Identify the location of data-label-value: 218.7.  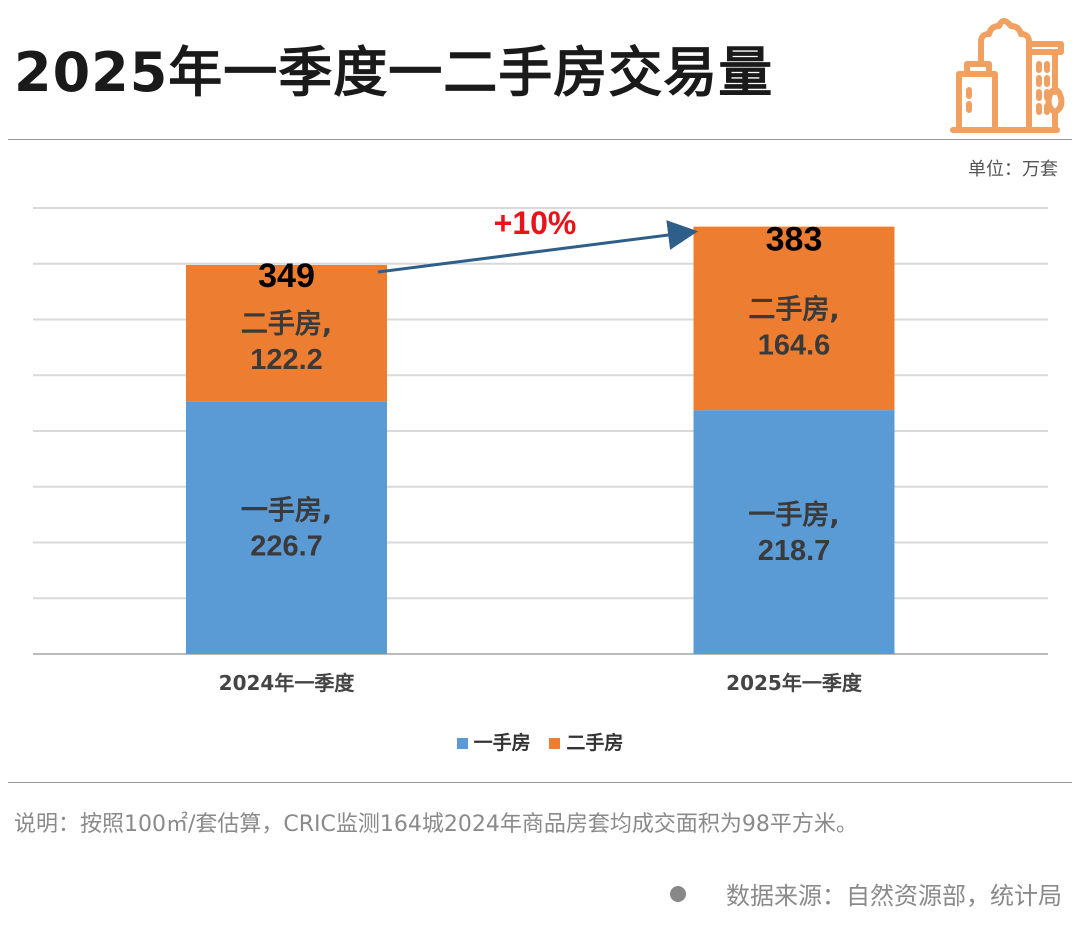
(794, 551).